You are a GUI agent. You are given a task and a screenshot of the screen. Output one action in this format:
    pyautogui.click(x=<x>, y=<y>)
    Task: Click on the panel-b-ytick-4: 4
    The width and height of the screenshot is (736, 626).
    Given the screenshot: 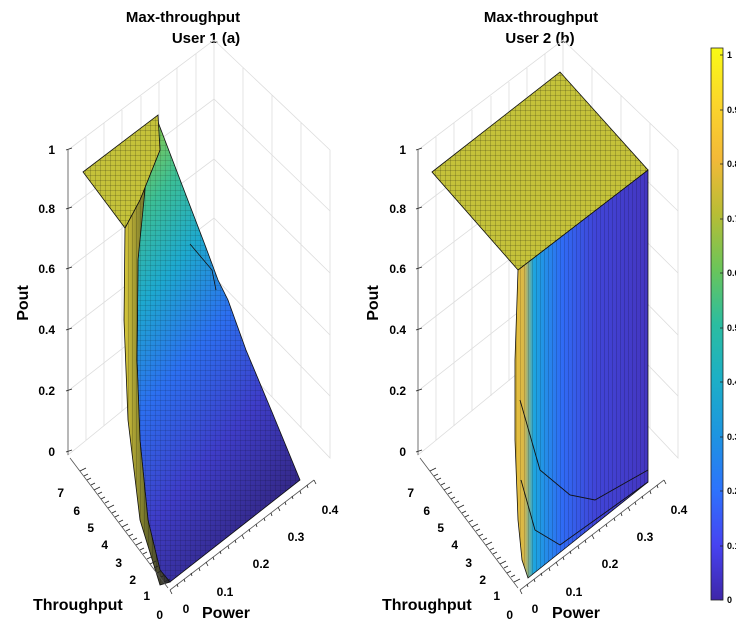 What is the action you would take?
    pyautogui.click(x=454, y=545)
    